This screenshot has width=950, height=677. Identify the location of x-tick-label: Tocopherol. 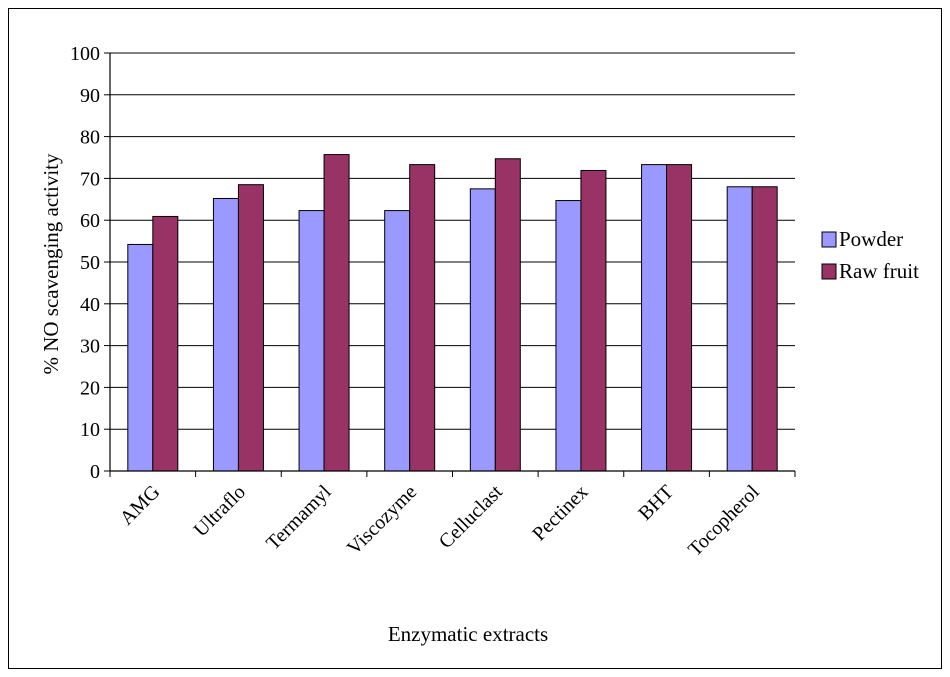
(724, 521).